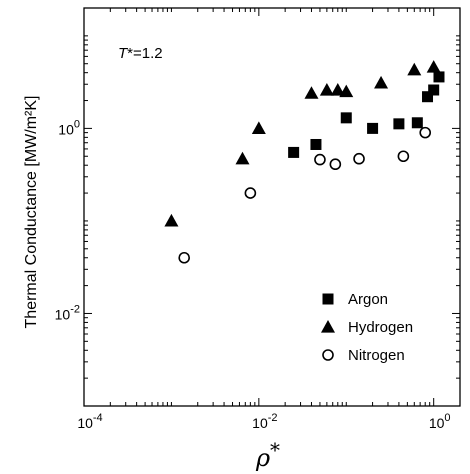  Describe the element at coordinates (328, 326) in the screenshot. I see `legend-marker-hydrogen` at that location.